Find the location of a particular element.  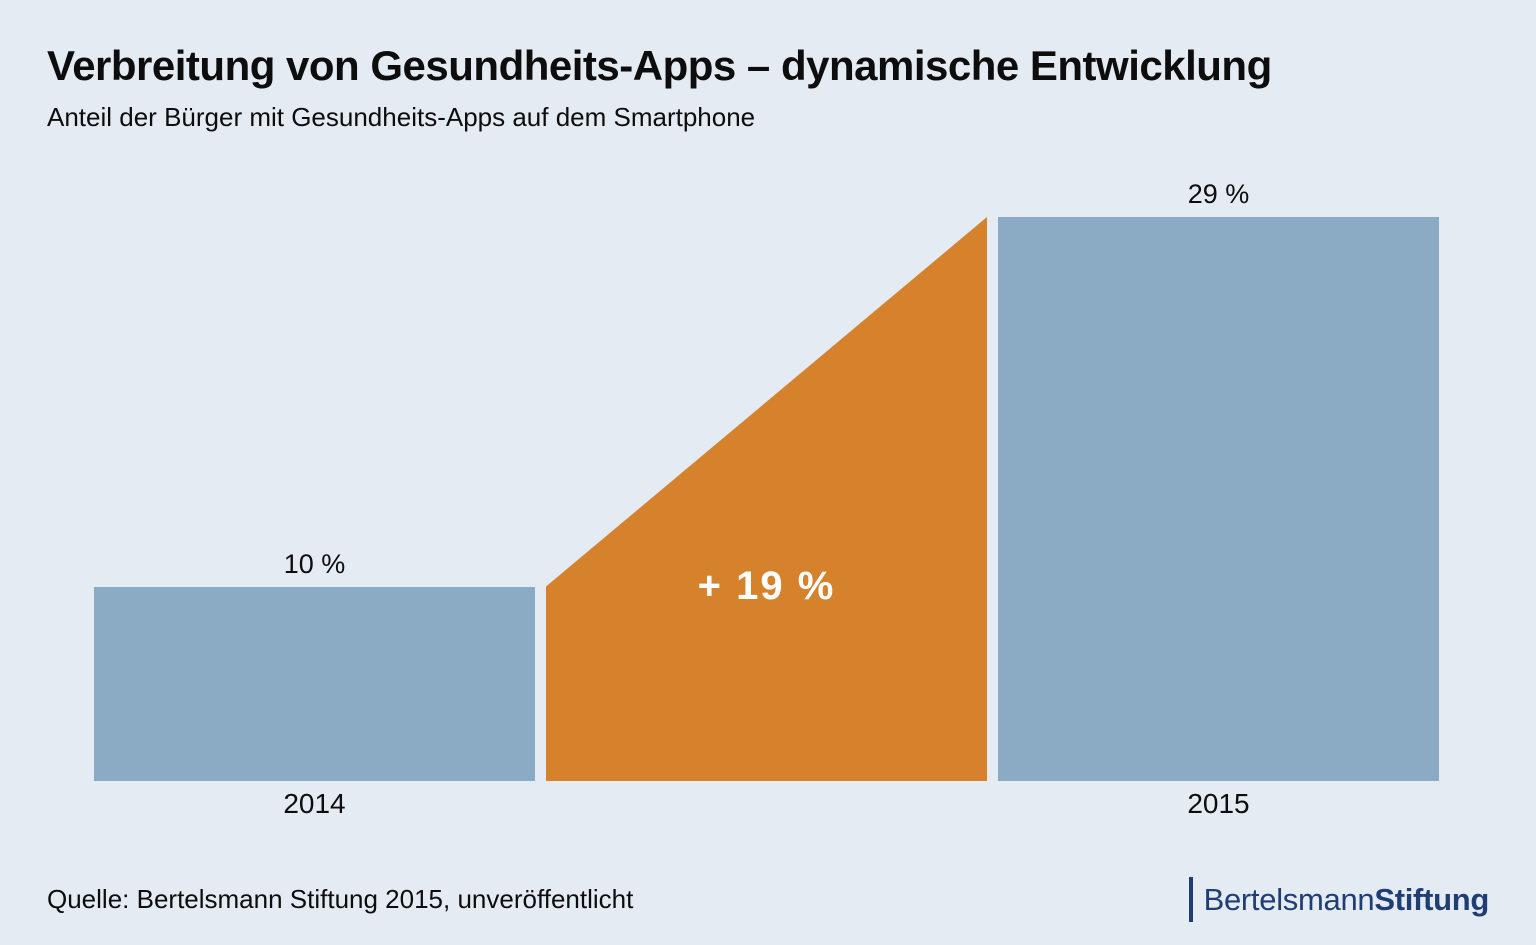

value-label-2015: 29 % is located at coordinates (1218, 194).